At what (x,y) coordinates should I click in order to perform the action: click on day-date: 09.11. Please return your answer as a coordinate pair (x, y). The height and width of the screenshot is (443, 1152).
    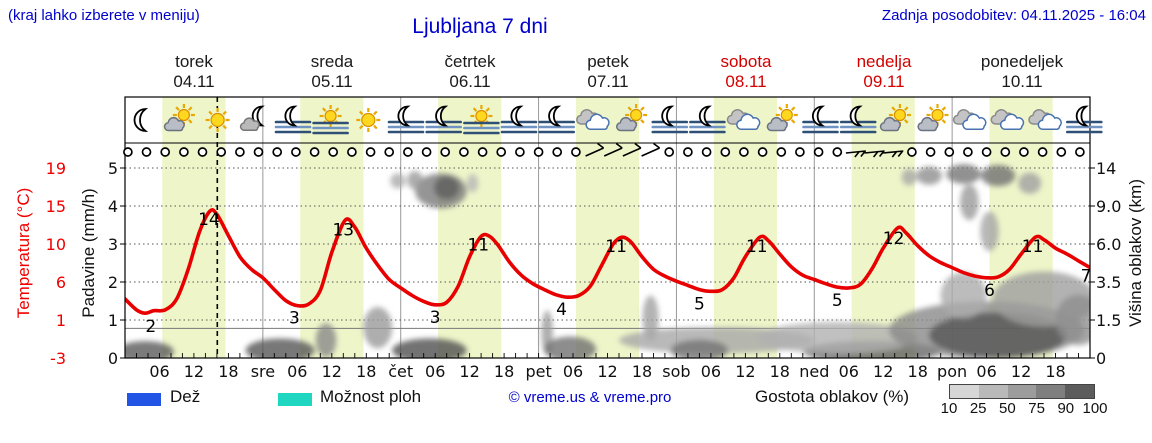
    Looking at the image, I should click on (884, 81).